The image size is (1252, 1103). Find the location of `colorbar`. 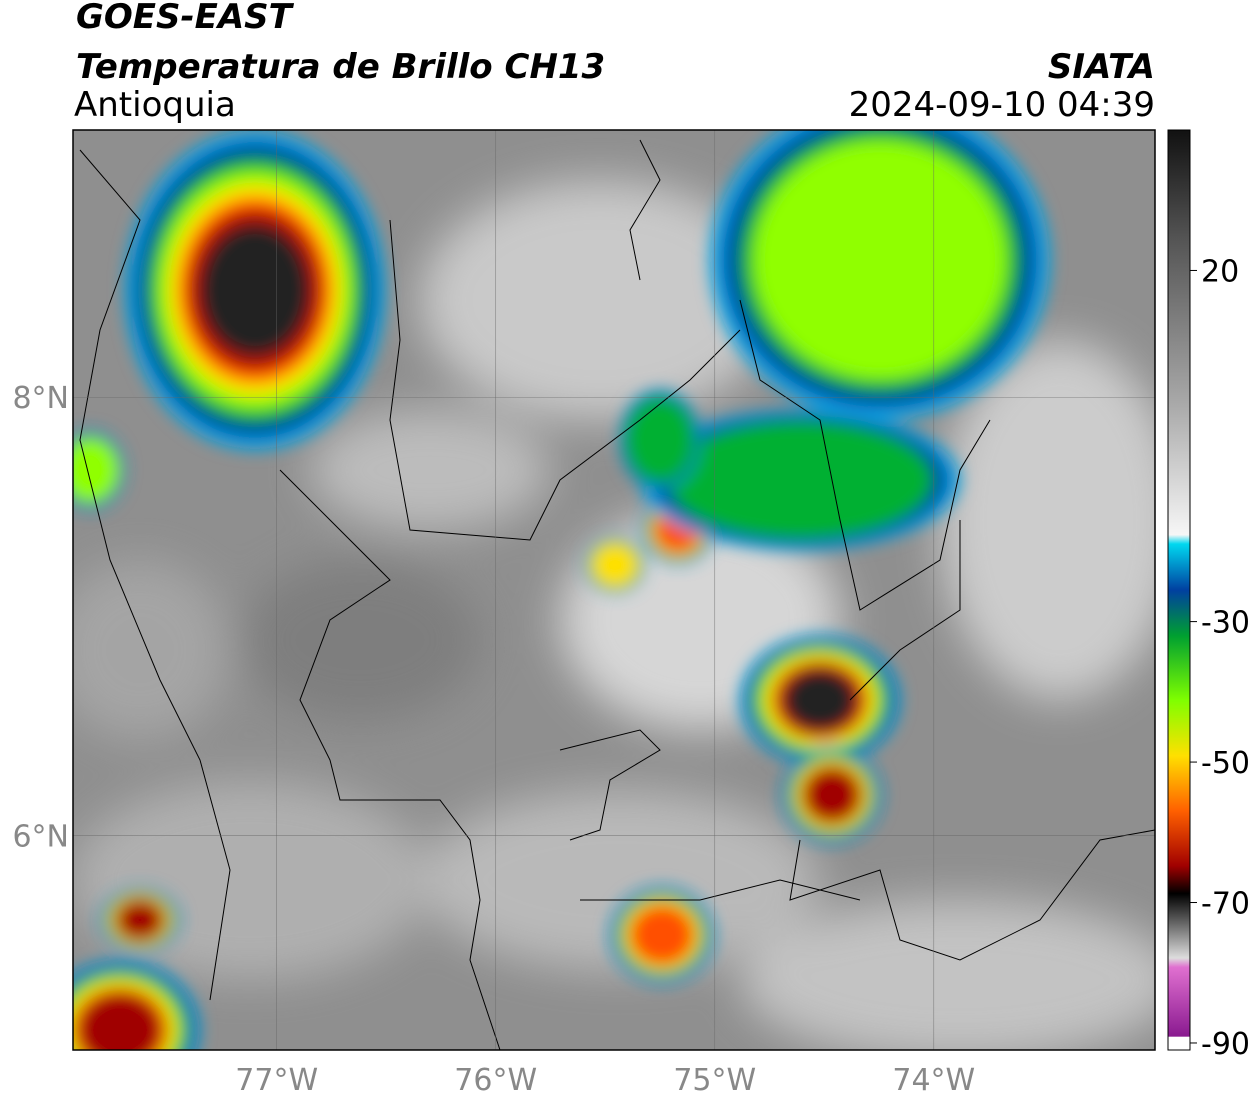

colorbar is located at coordinates (1179, 590).